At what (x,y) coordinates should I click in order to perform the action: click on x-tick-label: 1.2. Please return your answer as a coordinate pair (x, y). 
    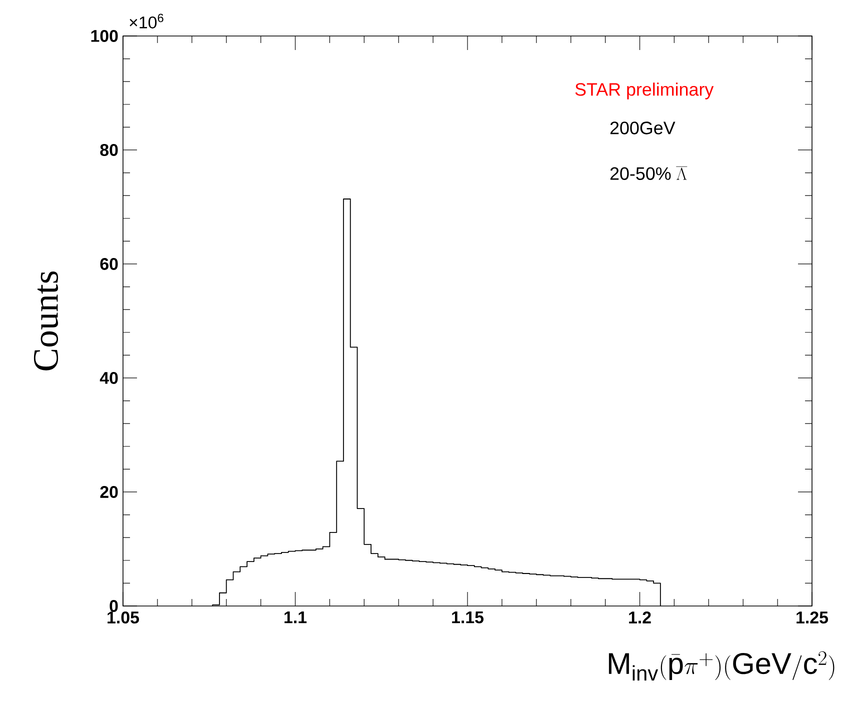
    Looking at the image, I should click on (640, 618).